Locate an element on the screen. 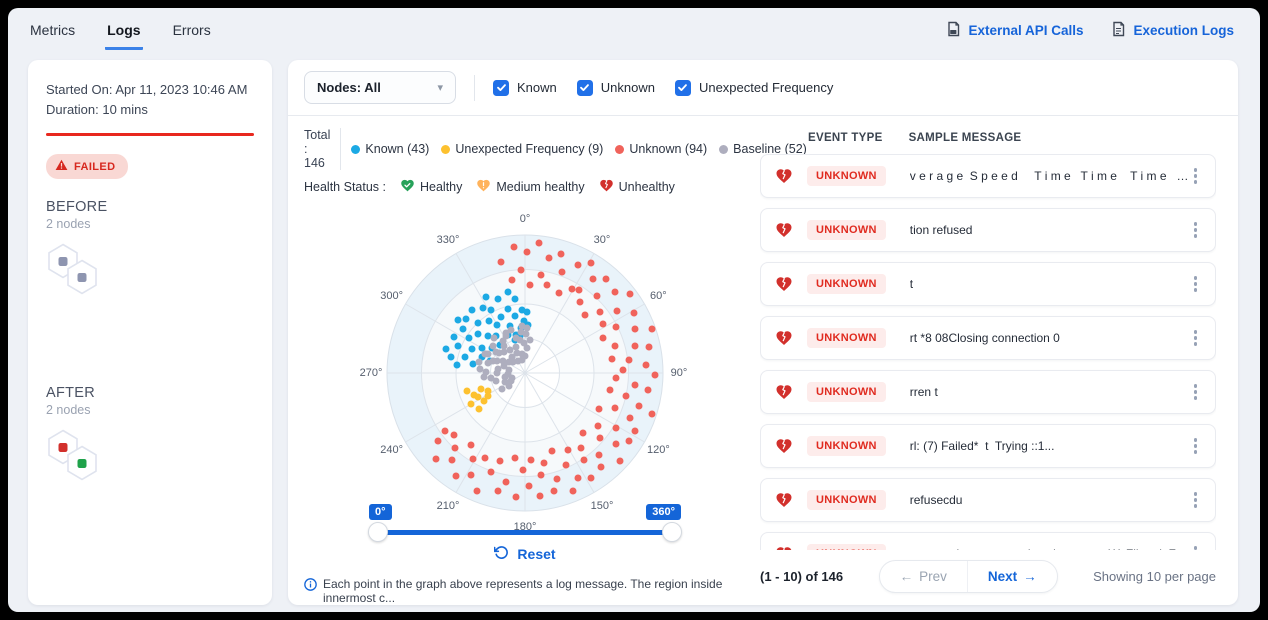  checkbox-unknown: Unknown is located at coordinates (615, 87).